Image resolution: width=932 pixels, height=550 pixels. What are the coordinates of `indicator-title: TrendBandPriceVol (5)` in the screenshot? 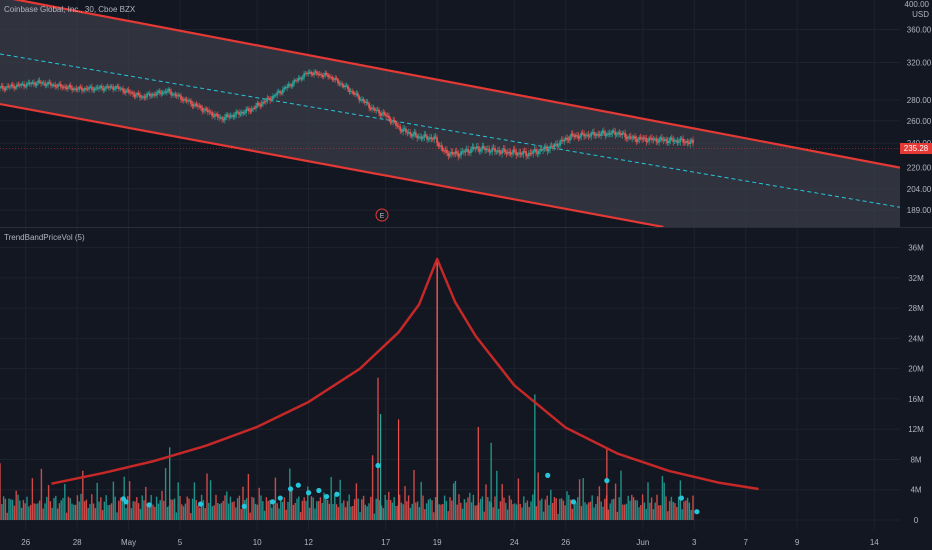 It's located at (44, 237).